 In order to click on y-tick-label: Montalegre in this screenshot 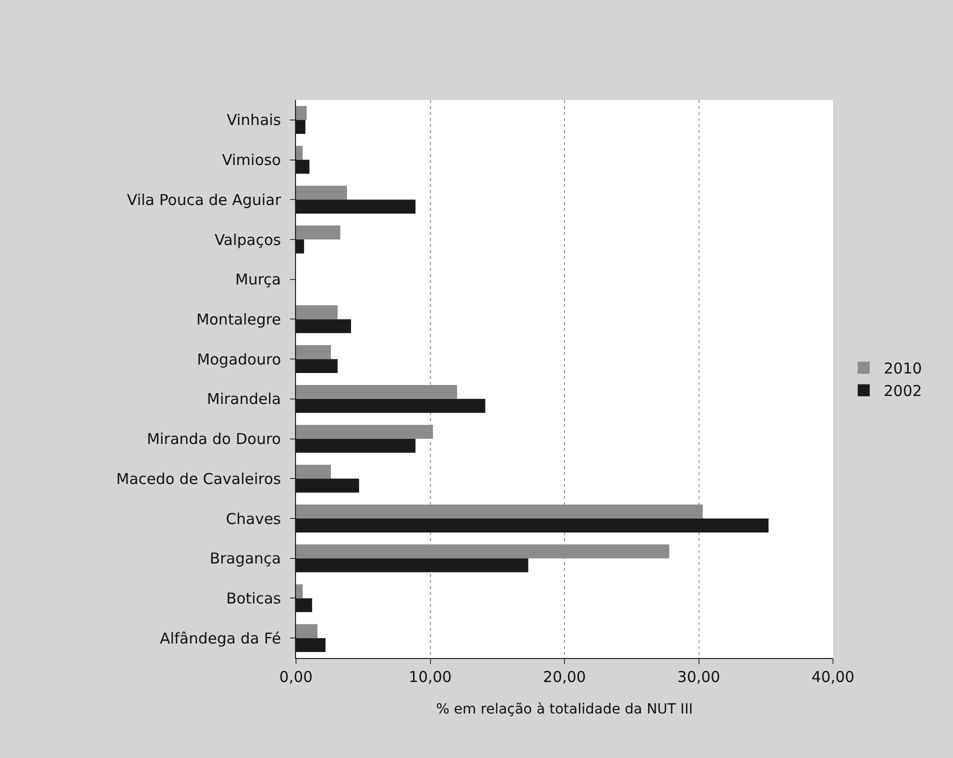, I will do `click(238, 319)`.